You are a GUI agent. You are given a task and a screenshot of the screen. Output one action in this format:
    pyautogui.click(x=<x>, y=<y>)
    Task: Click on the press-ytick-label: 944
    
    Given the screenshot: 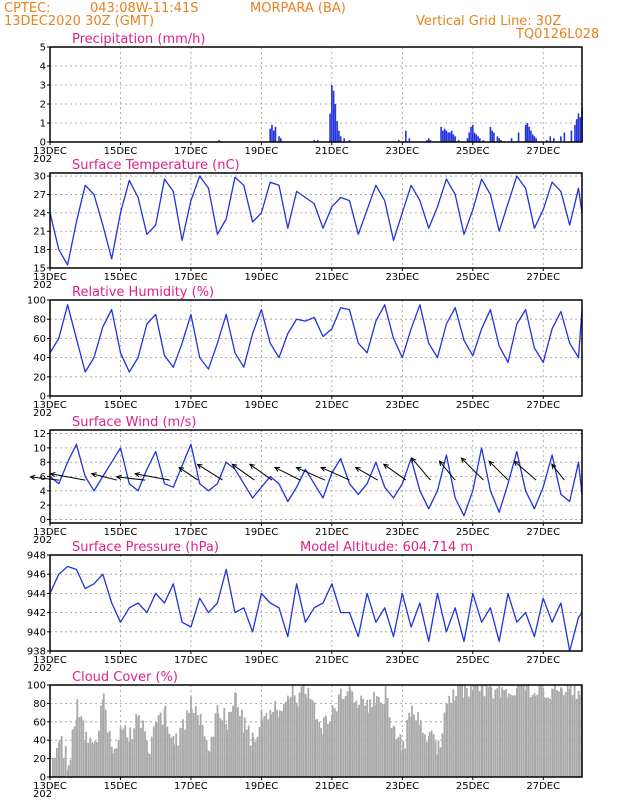 What is the action you would take?
    pyautogui.click(x=36, y=594)
    